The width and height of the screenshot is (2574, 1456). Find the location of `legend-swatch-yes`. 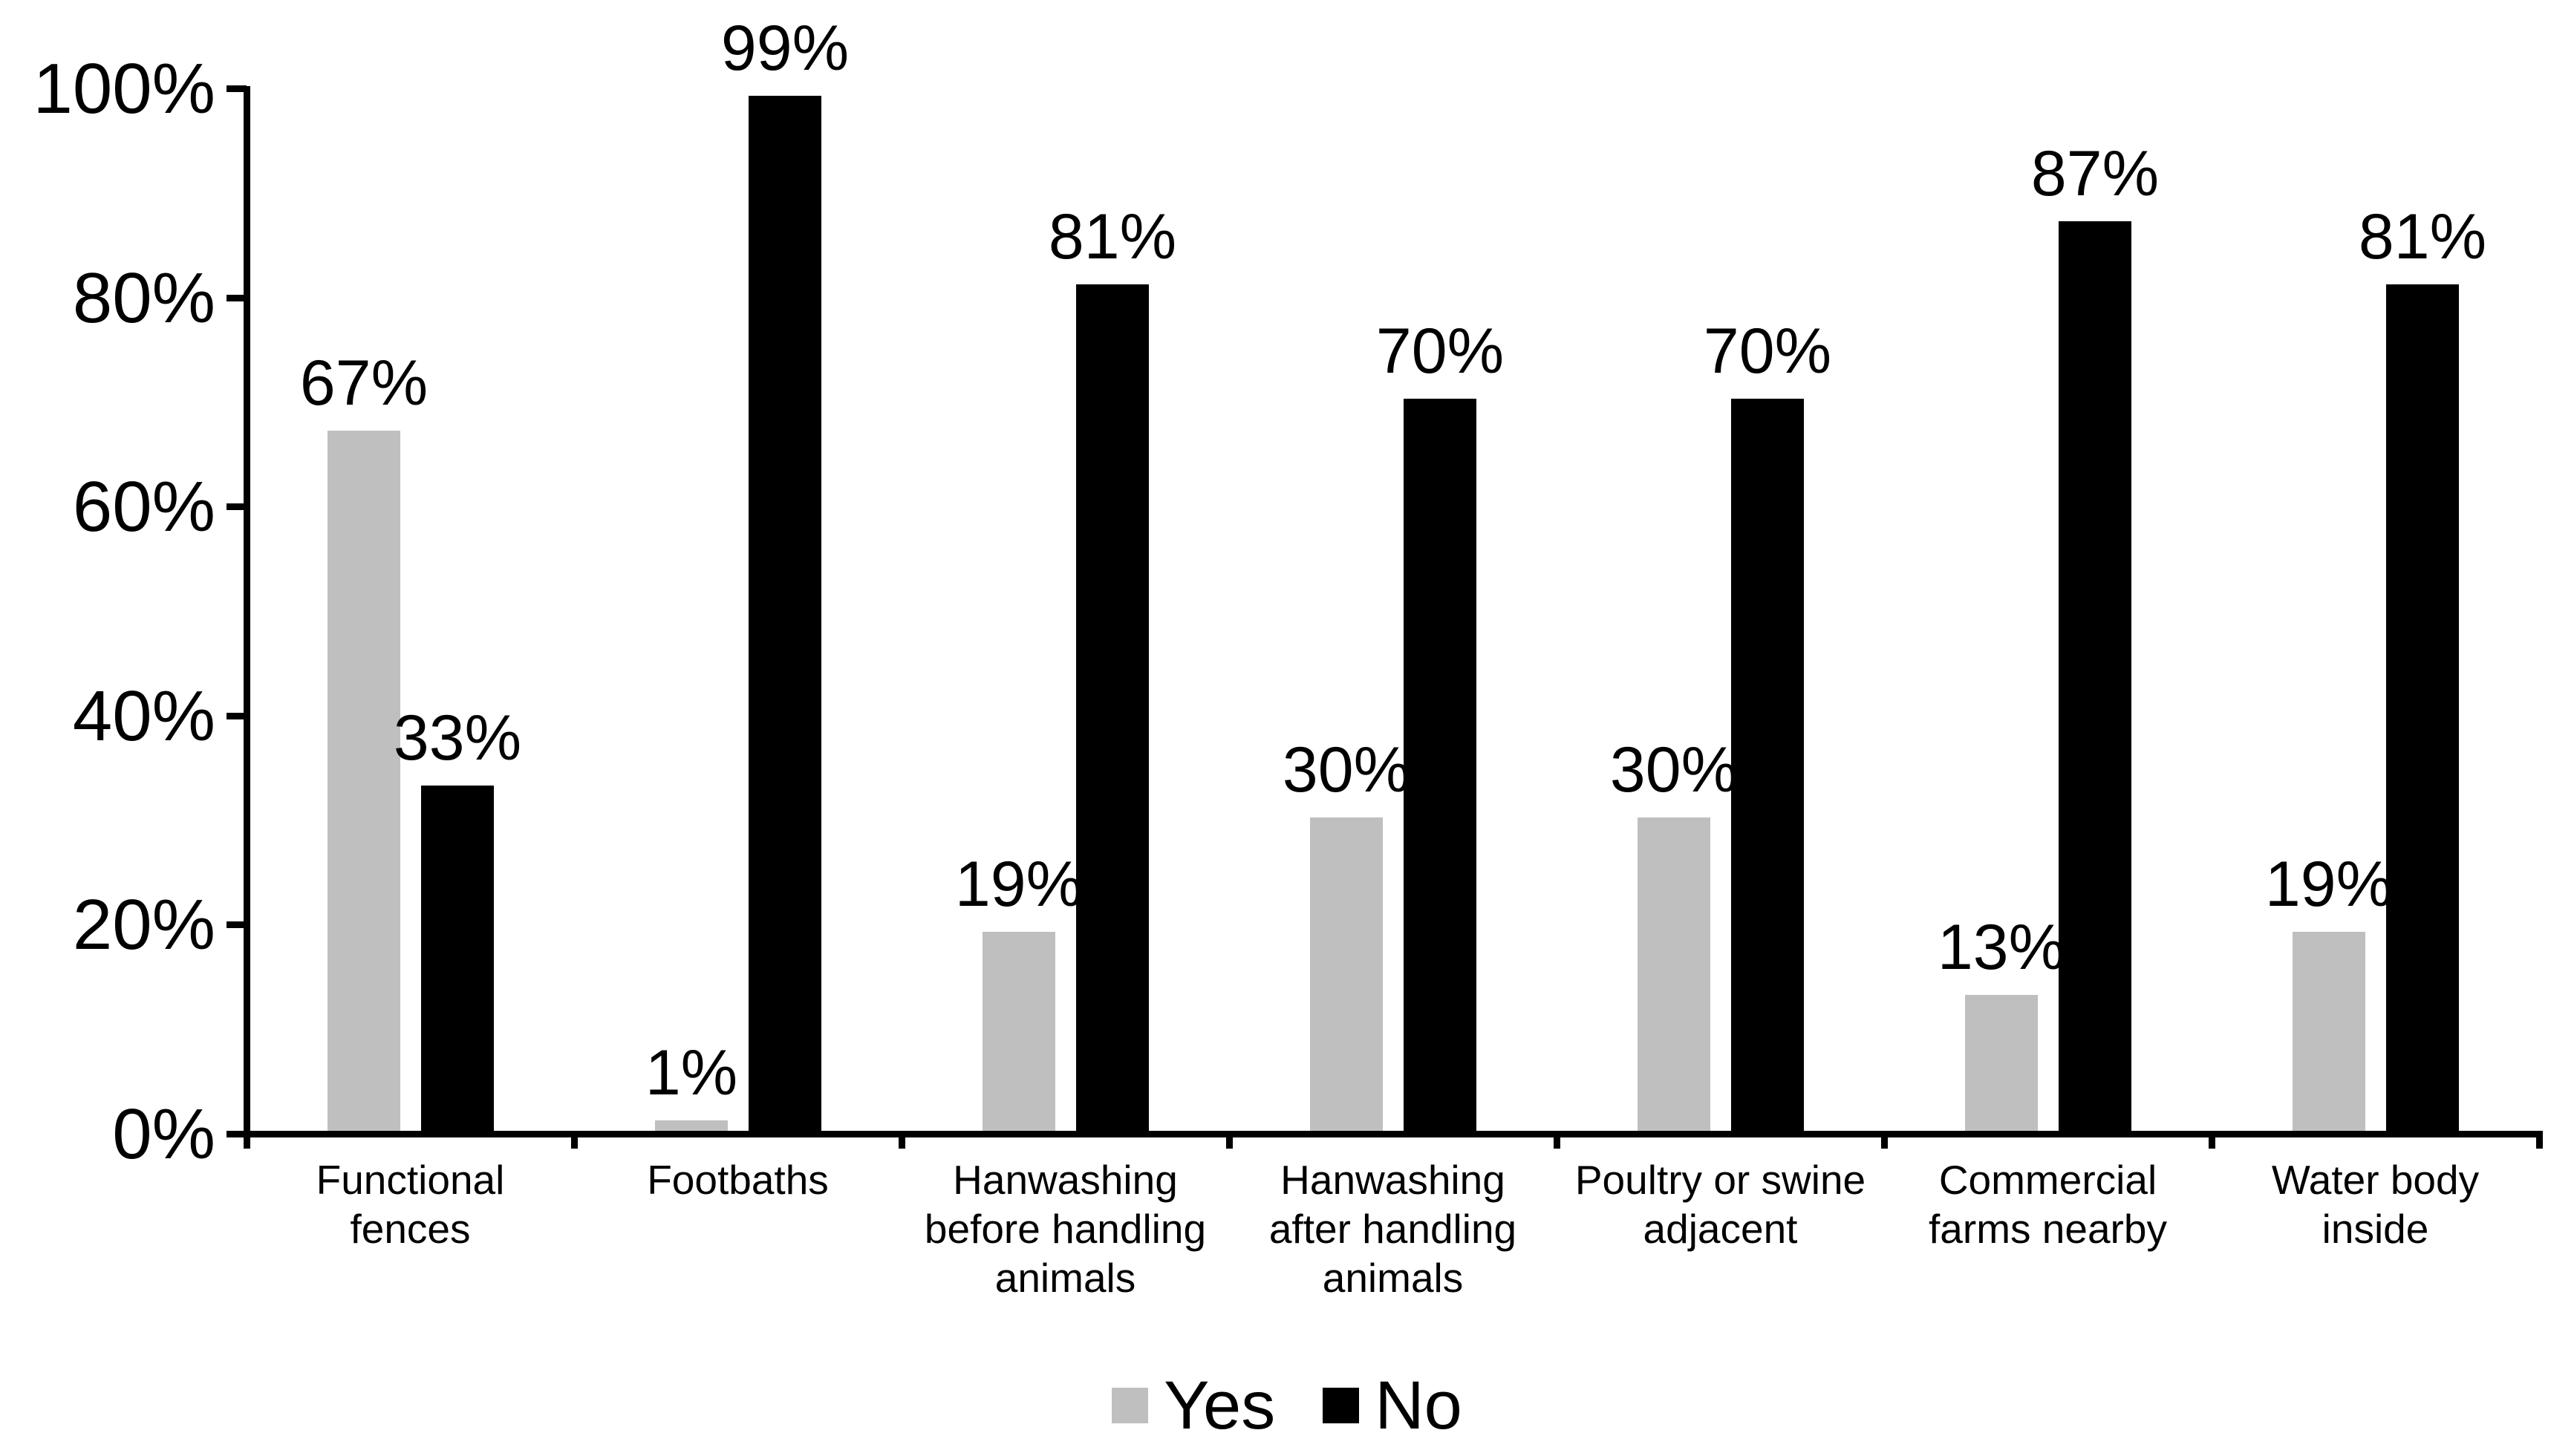

legend-swatch-yes is located at coordinates (1130, 1406).